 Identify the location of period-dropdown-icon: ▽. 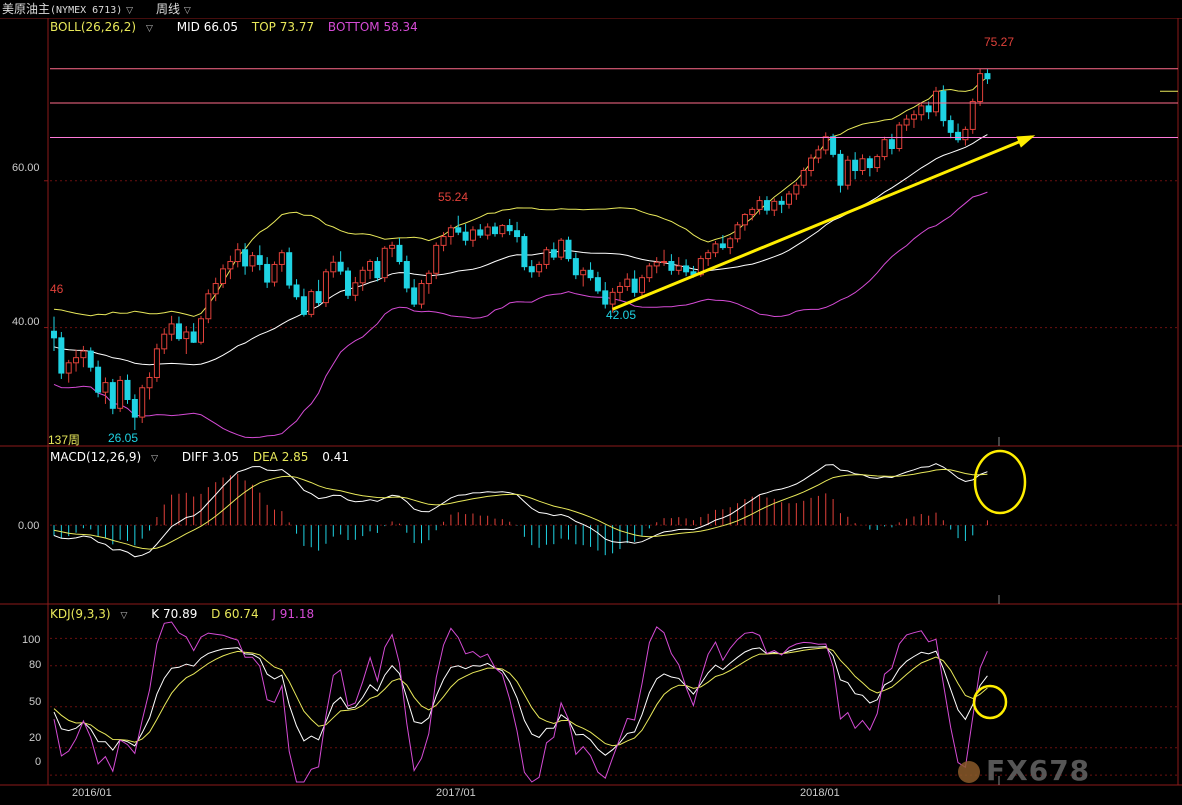
(187, 11).